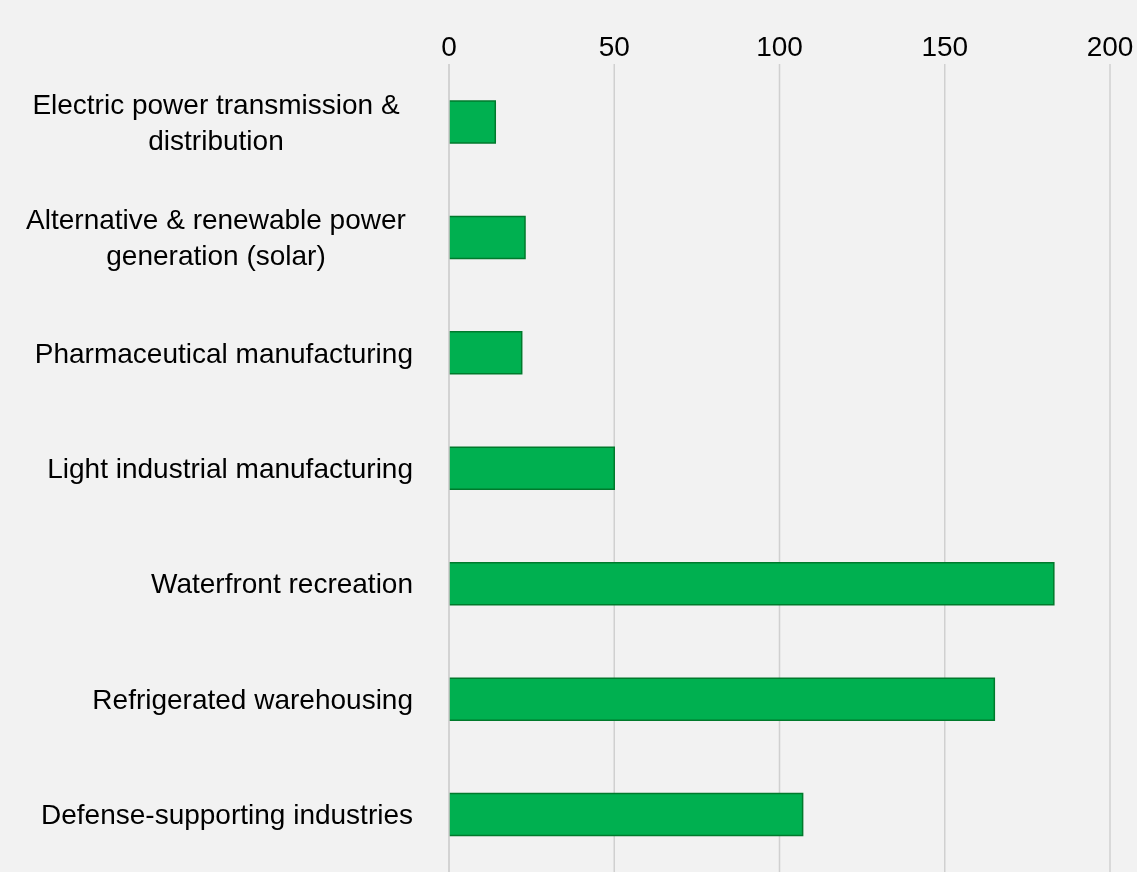  I want to click on x-tick-label: 100, so click(779, 46).